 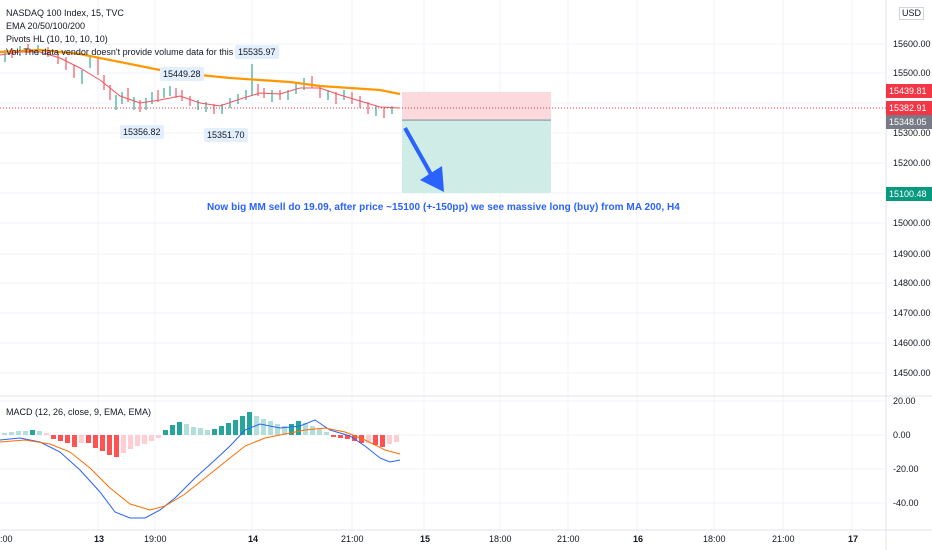 What do you see at coordinates (476, 105) in the screenshot?
I see `loss-zone` at bounding box center [476, 105].